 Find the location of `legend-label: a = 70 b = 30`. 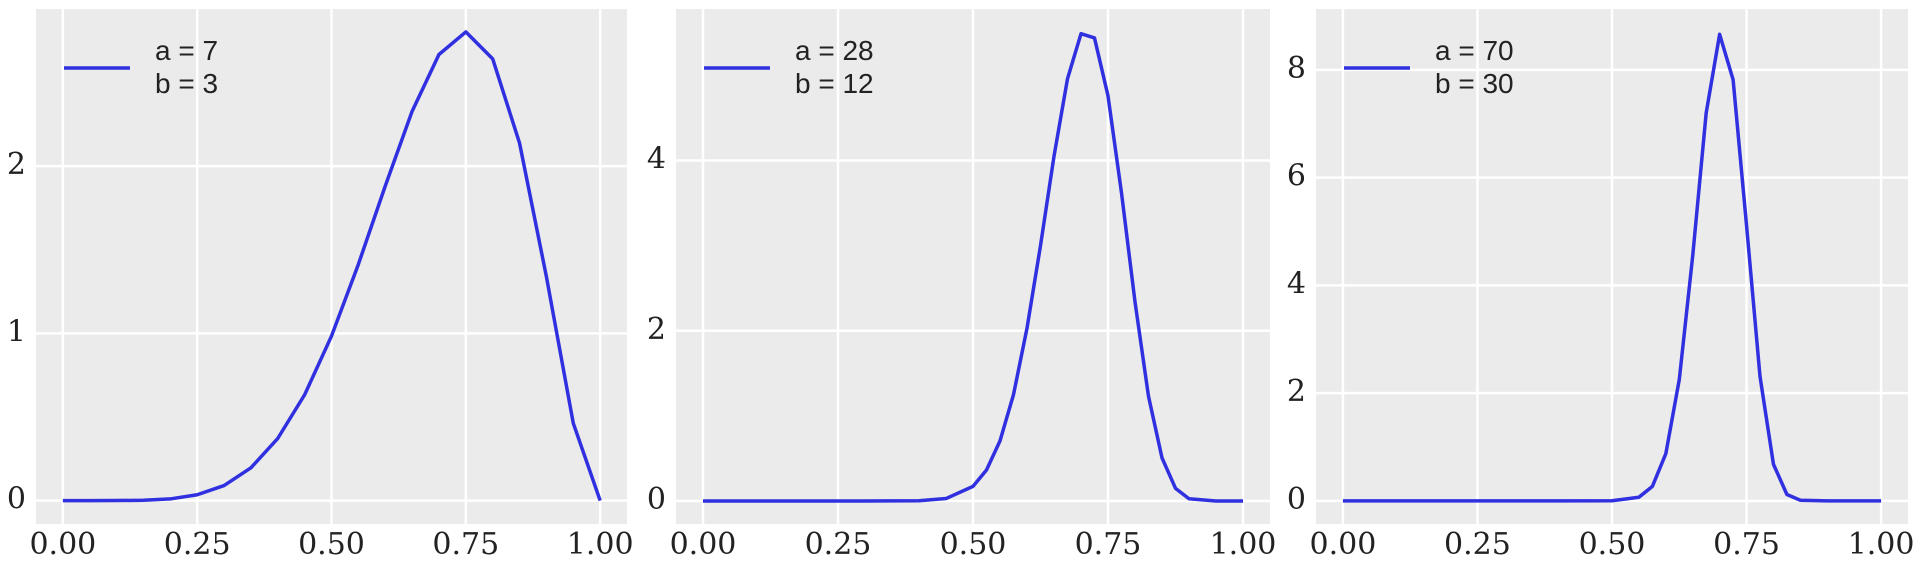

legend-label: a = 70 b = 30 is located at coordinates (1474, 67).